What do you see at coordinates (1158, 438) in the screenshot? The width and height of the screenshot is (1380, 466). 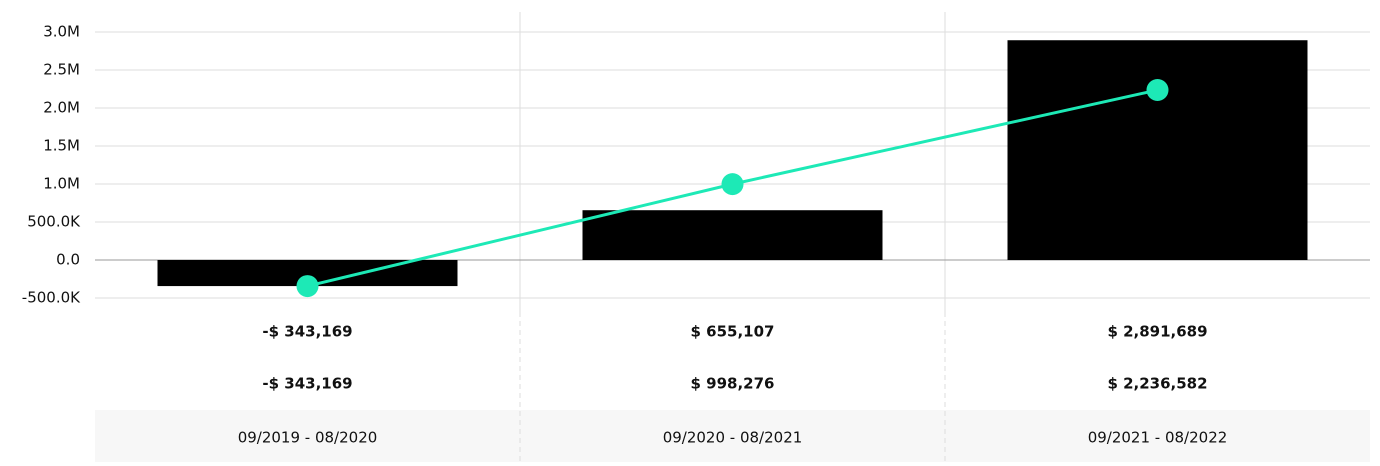 I see `x-tick-label: 09/2021 - 08/2022` at bounding box center [1158, 438].